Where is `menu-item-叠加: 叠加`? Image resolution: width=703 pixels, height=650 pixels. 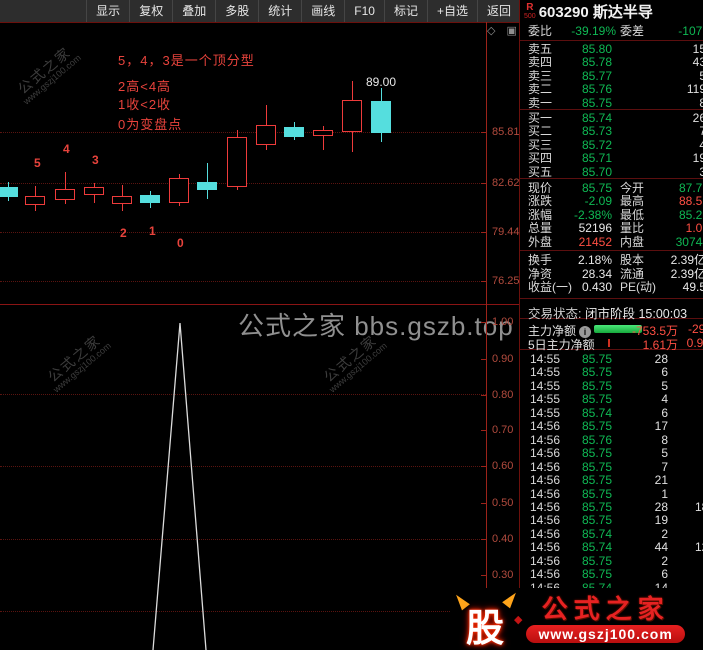 menu-item-叠加: 叠加 is located at coordinates (194, 11).